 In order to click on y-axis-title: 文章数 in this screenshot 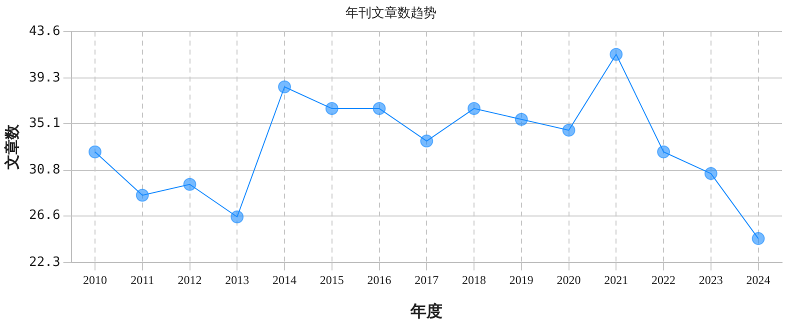, I will do `click(11, 147)`.